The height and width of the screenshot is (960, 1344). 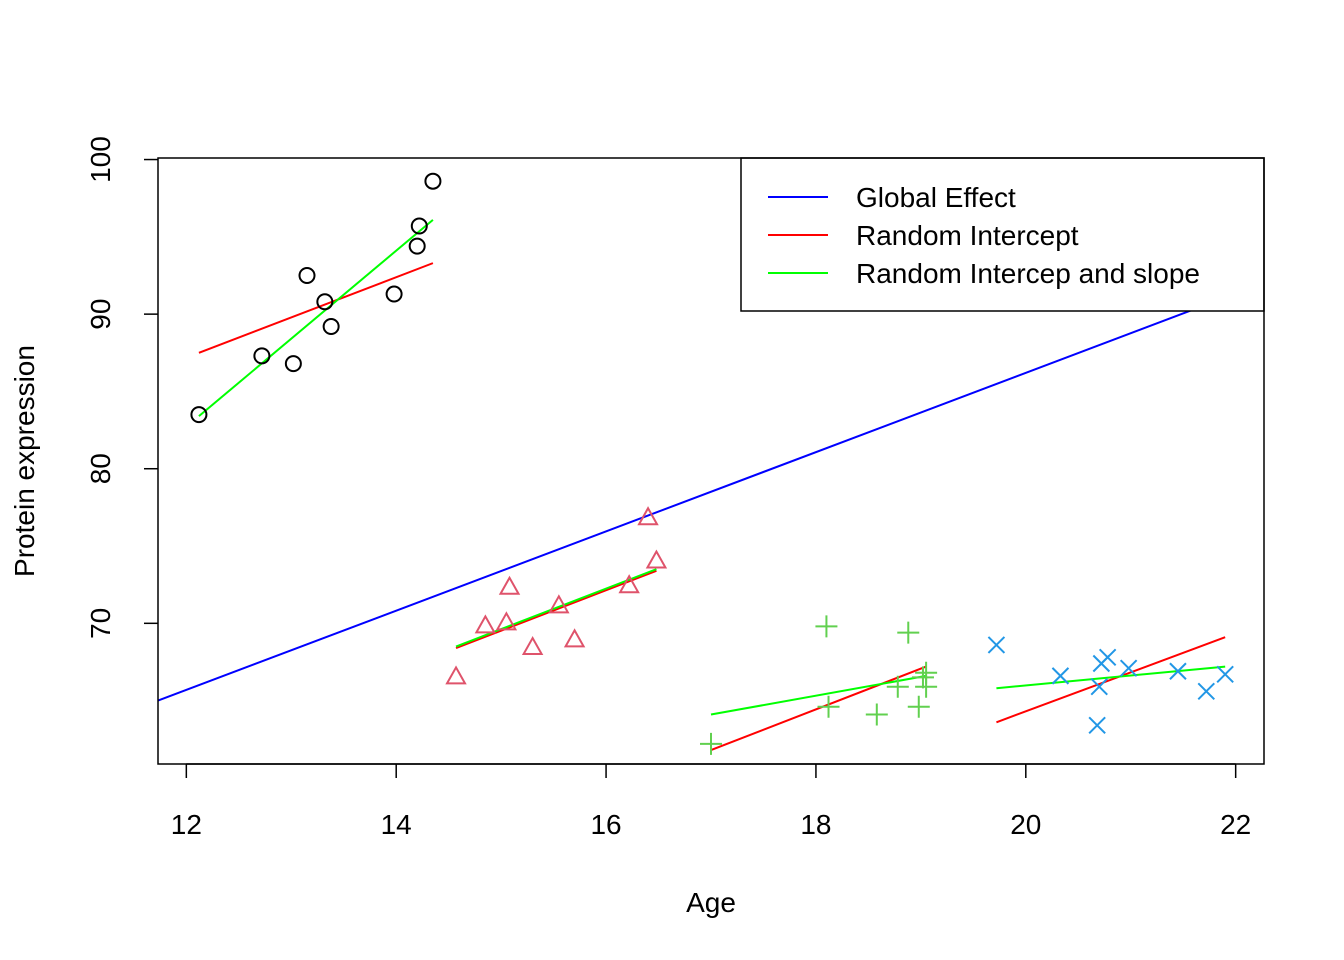 What do you see at coordinates (815, 824) in the screenshot?
I see `x-tick-label: 18` at bounding box center [815, 824].